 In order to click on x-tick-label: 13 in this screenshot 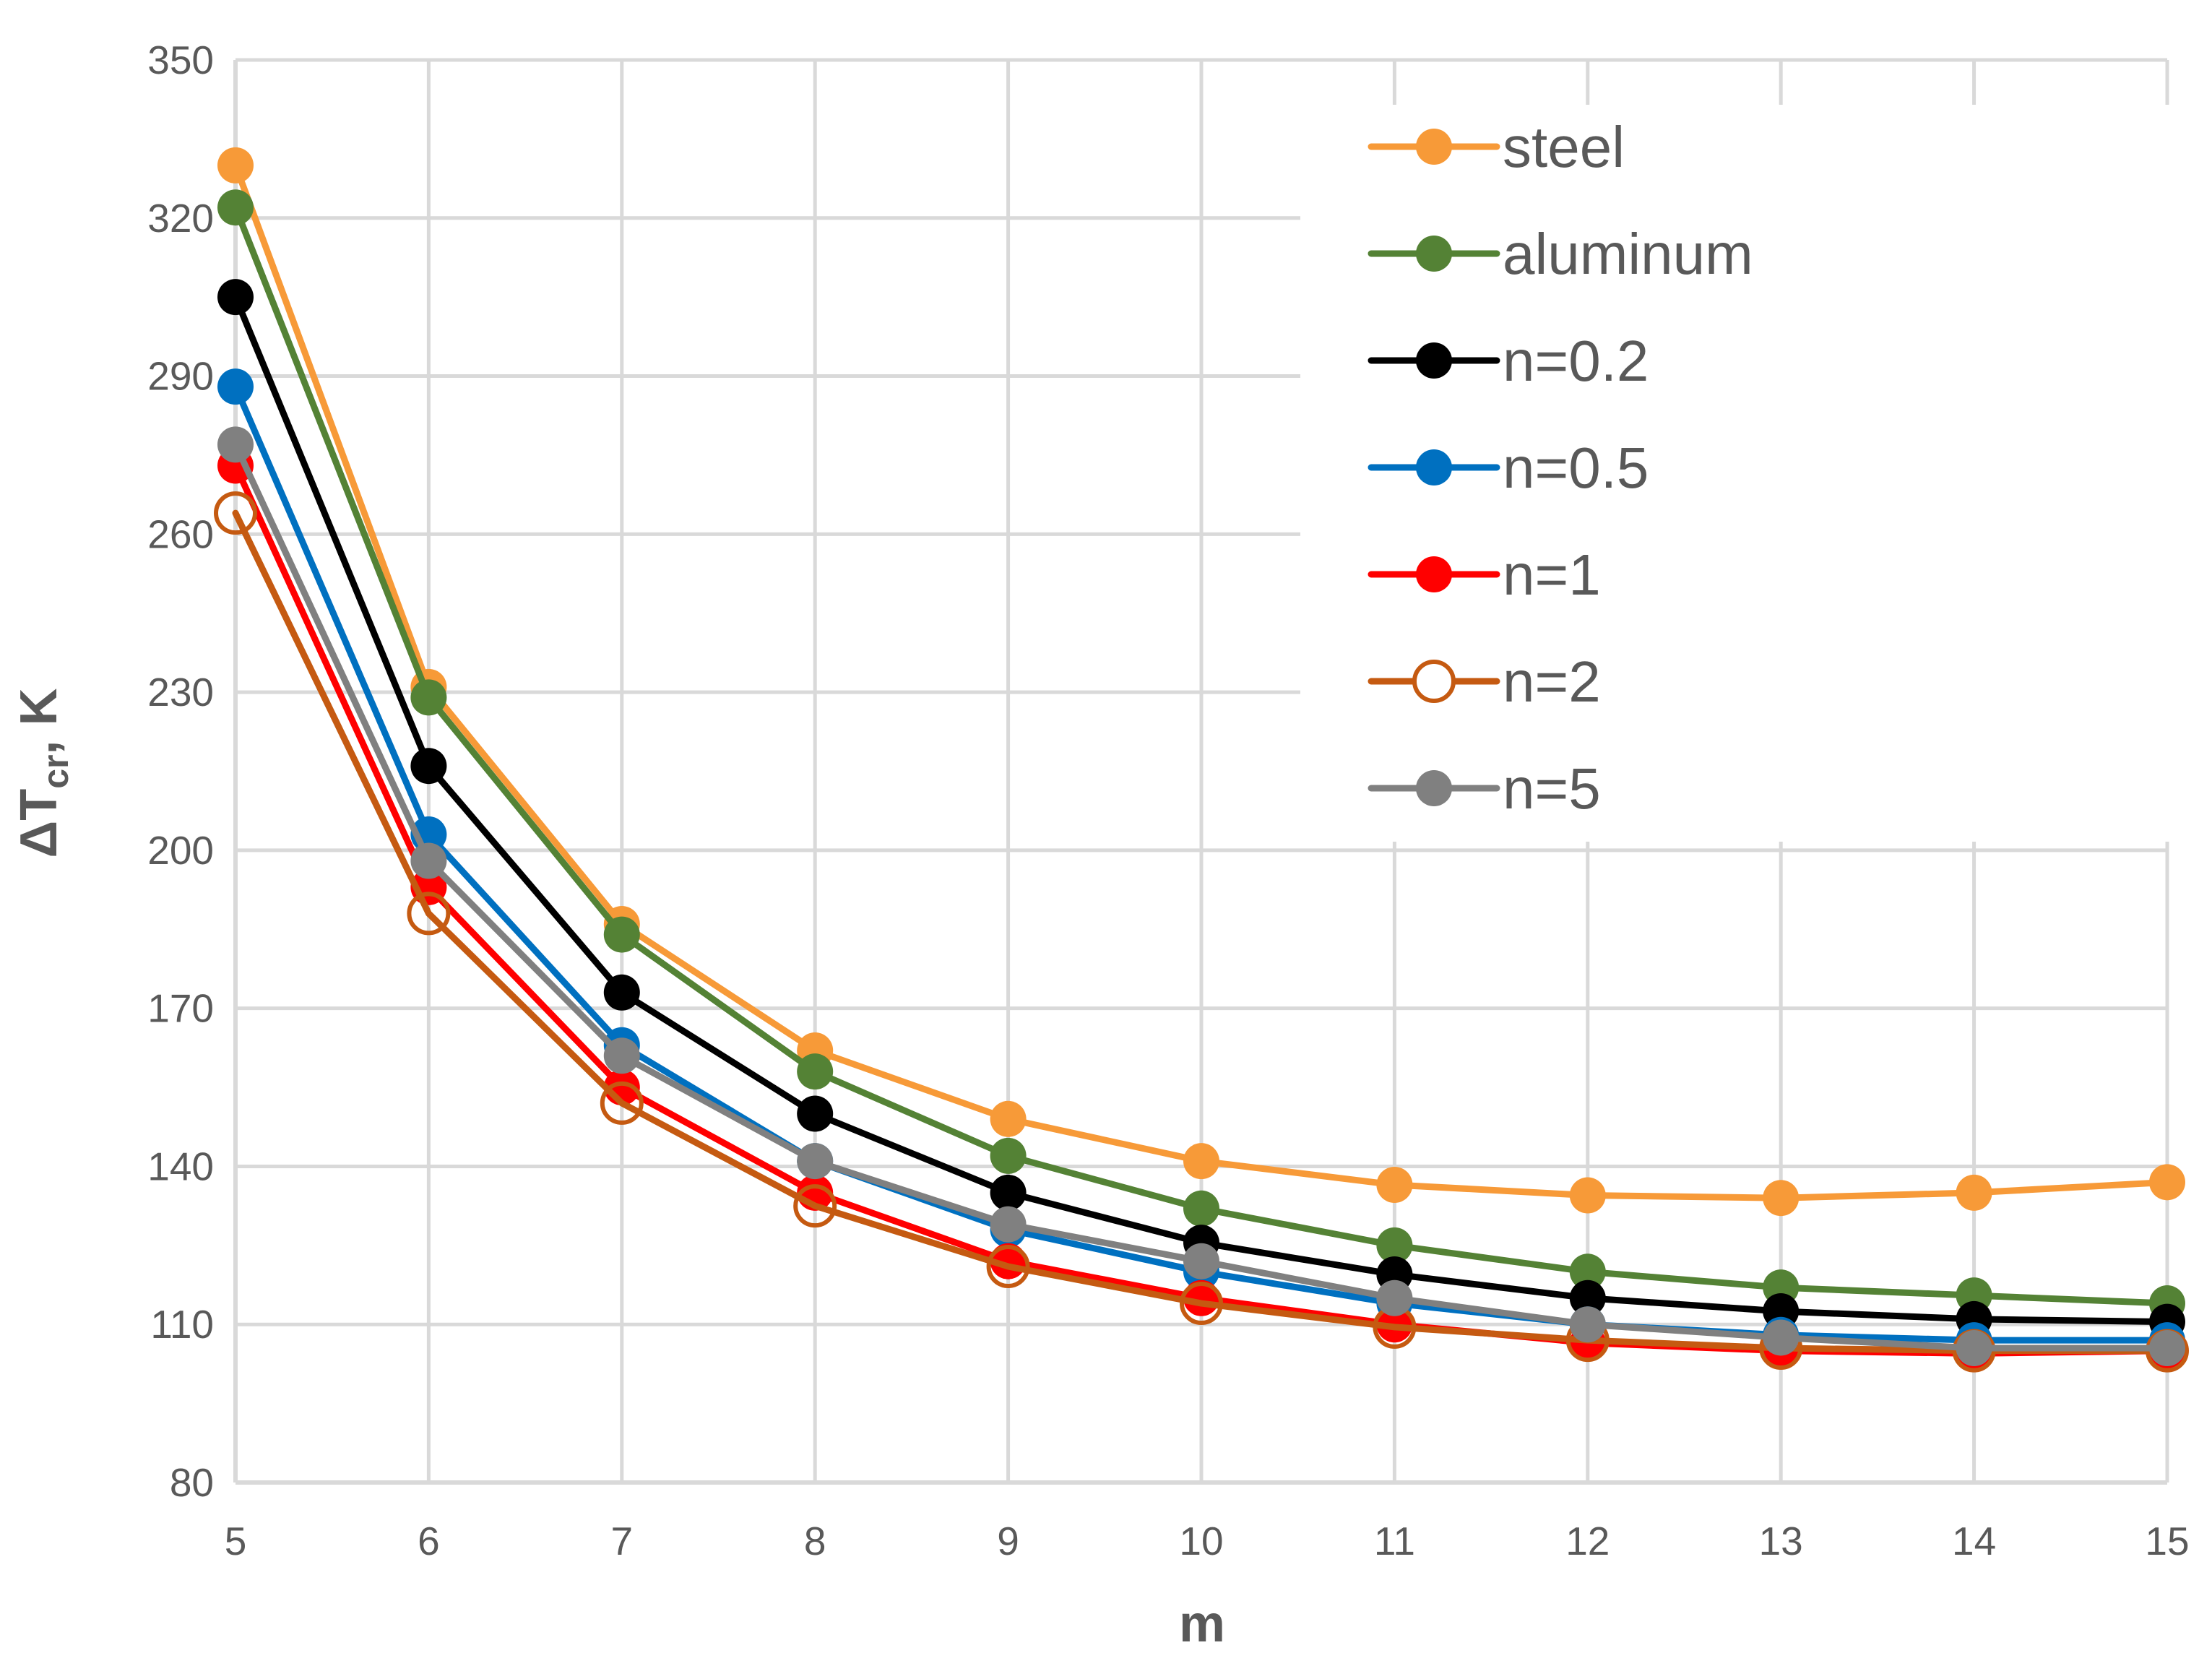, I will do `click(1781, 1541)`.